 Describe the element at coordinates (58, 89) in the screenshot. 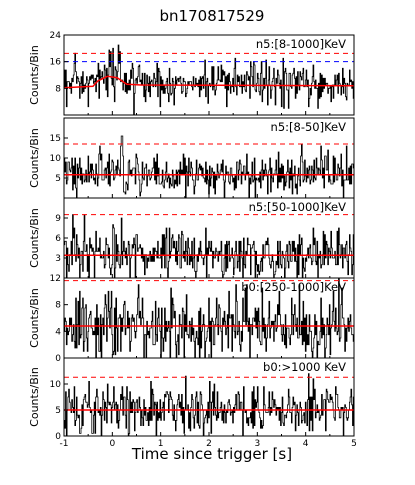

I see `y-tick-label-1-1: 8` at that location.